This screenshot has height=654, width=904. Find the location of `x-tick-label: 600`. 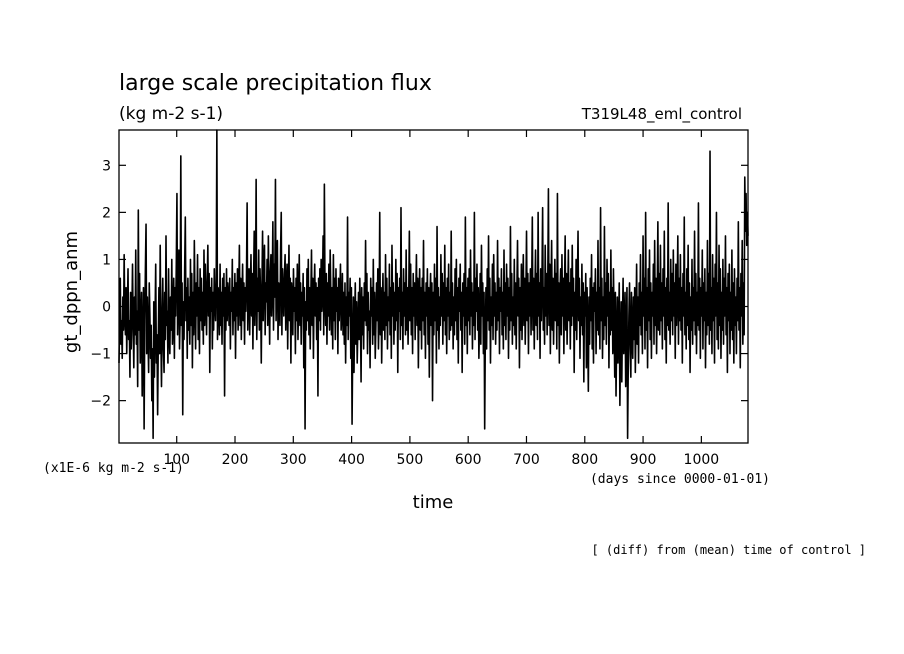

x-tick-label: 600 is located at coordinates (468, 460).